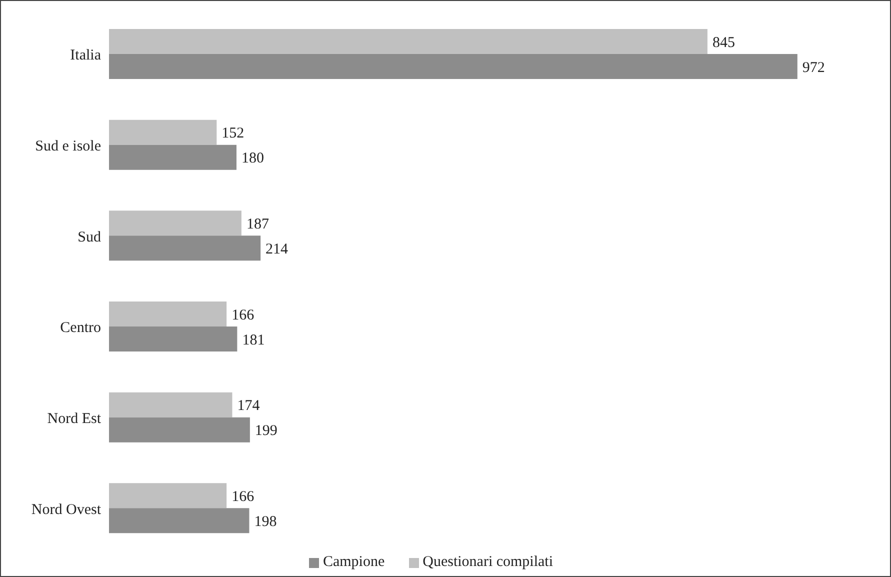 This screenshot has width=891, height=577. What do you see at coordinates (252, 158) in the screenshot?
I see `data-label: 180` at bounding box center [252, 158].